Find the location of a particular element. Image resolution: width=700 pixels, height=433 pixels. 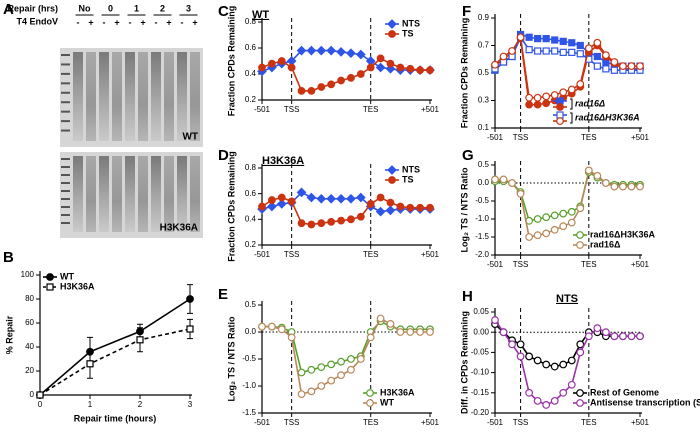

legend-label: WT is located at coordinates (67, 276).